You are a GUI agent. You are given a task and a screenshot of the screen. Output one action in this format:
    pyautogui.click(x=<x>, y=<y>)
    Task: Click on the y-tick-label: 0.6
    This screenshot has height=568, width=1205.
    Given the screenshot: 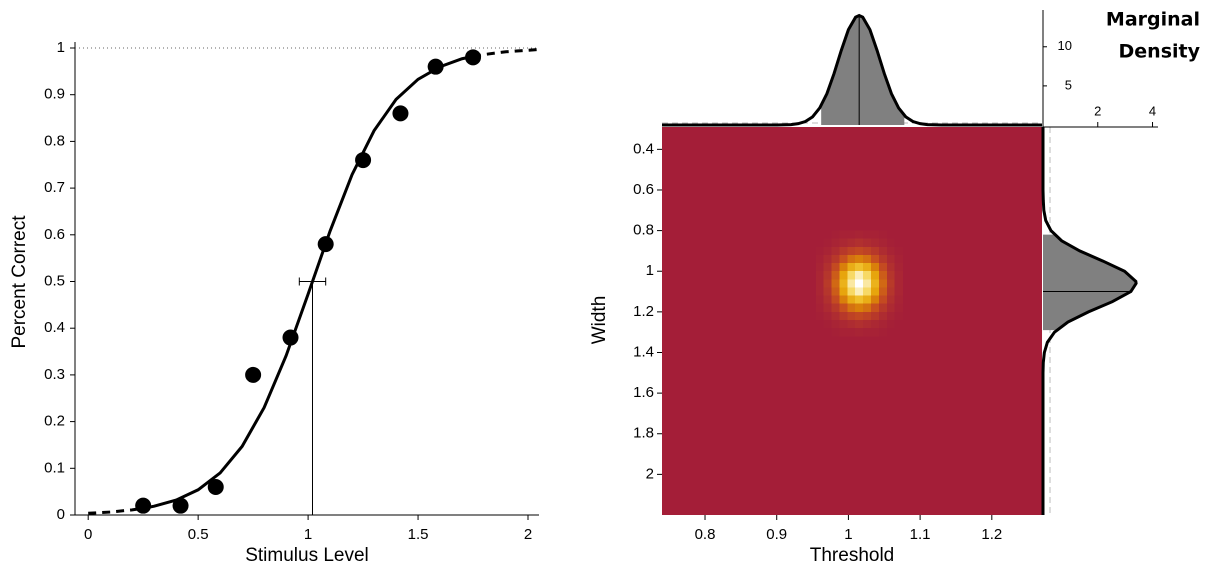 What is the action you would take?
    pyautogui.click(x=643, y=189)
    